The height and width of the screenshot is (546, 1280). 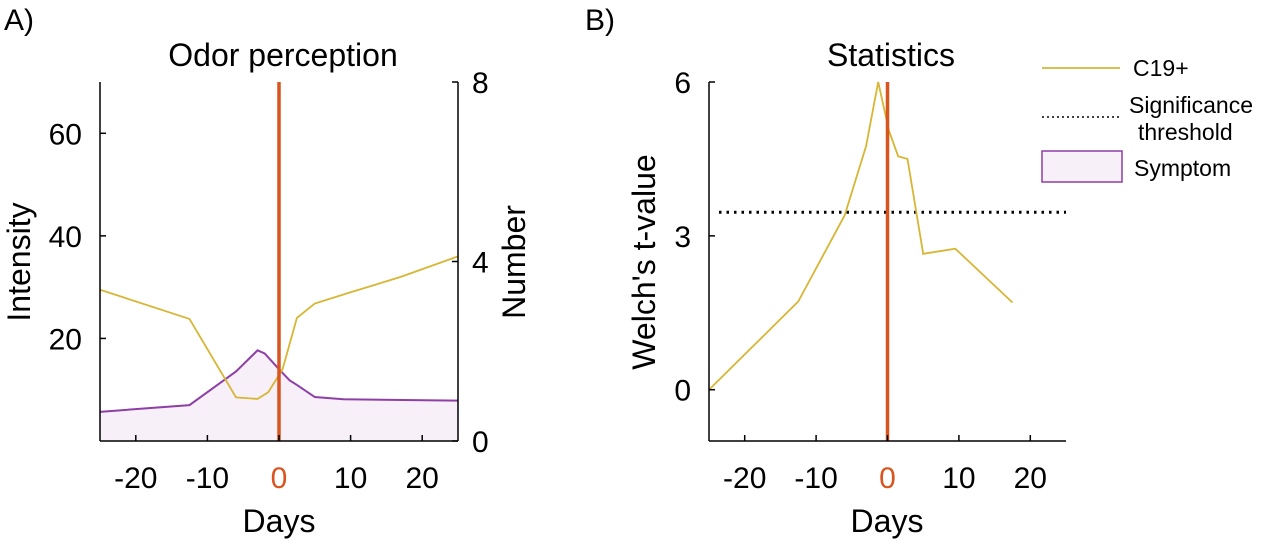 What do you see at coordinates (19, 20) in the screenshot?
I see `panel-label-a: A)` at bounding box center [19, 20].